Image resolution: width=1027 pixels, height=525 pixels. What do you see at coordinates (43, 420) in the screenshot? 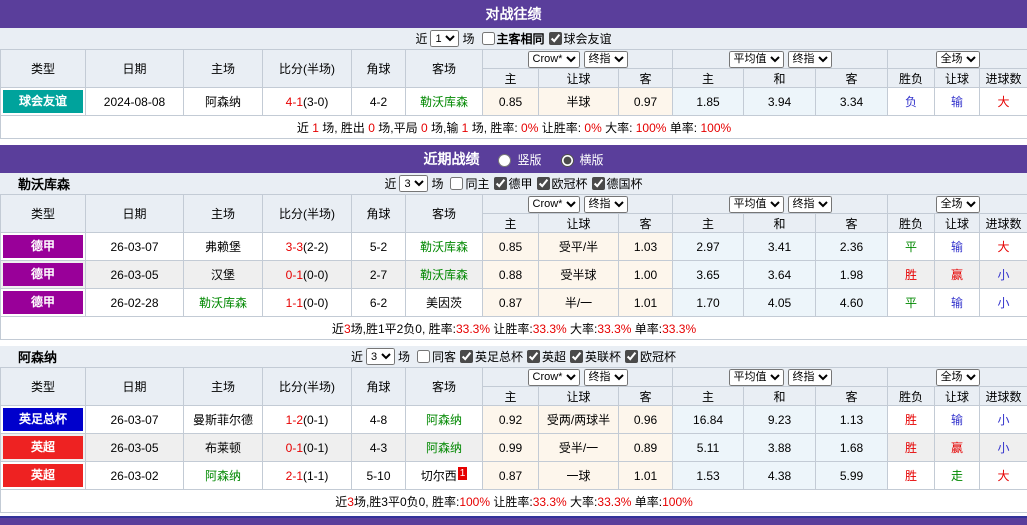
I see `league-cell: 英足总杯` at bounding box center [43, 420].